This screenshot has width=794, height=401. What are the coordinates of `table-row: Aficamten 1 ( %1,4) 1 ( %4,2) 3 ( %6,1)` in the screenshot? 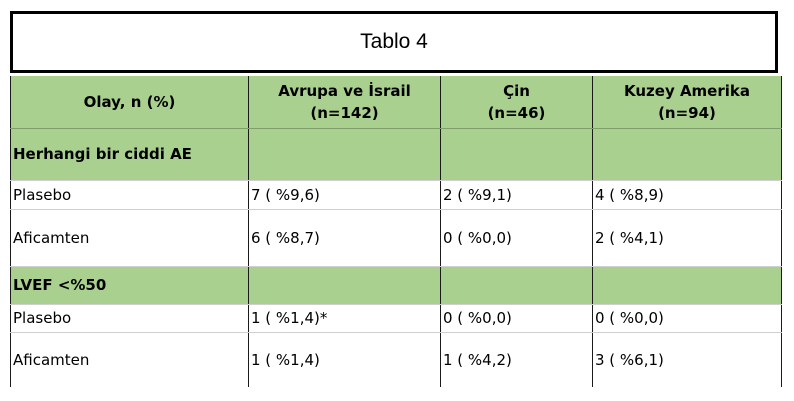 It's located at (396, 359).